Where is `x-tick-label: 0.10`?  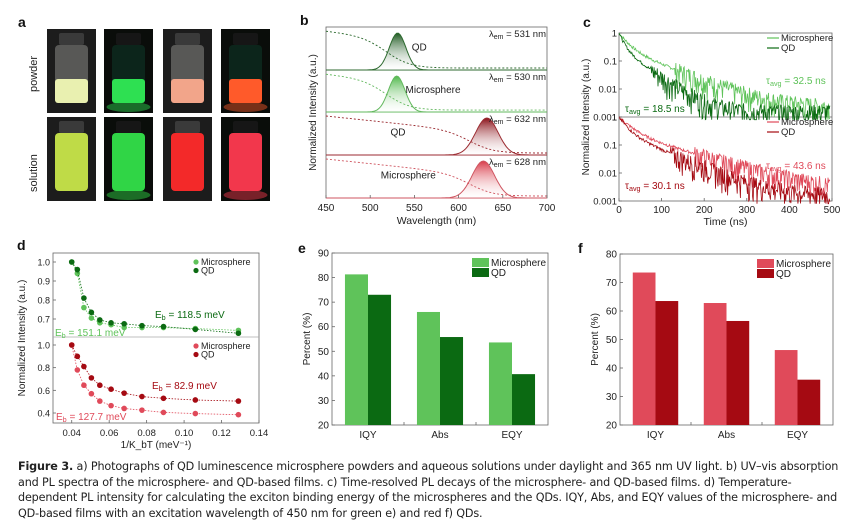 x-tick-label: 0.10 is located at coordinates (184, 433).